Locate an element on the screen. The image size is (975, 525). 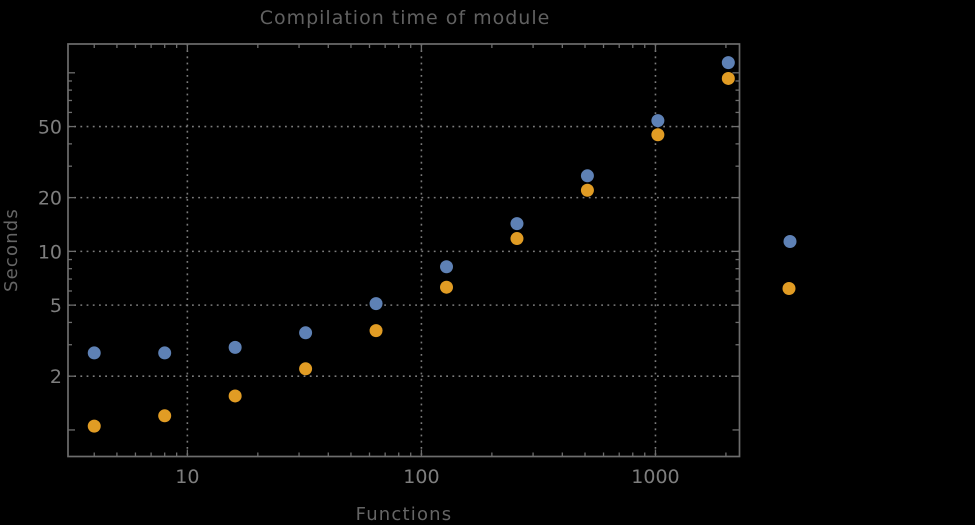
y-tick-label-10: 10 is located at coordinates (50, 252).